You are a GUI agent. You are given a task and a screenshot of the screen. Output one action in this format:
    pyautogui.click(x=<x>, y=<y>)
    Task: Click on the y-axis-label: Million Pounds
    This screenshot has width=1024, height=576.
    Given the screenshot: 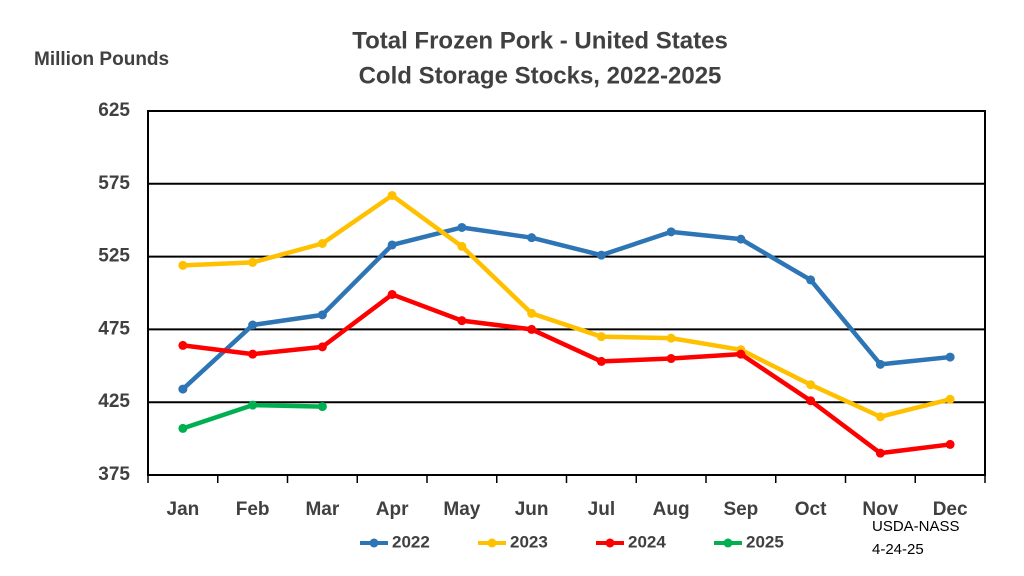 What is the action you would take?
    pyautogui.click(x=101, y=59)
    